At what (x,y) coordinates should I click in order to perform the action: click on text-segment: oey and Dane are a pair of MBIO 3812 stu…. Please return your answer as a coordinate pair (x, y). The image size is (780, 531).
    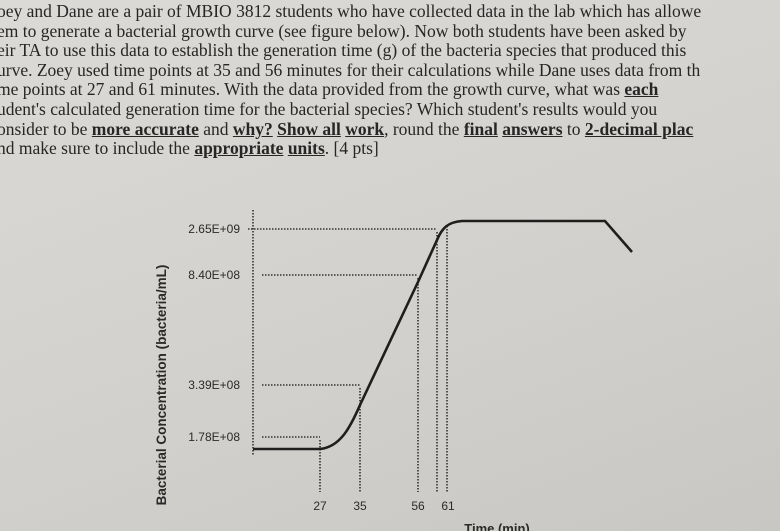
    Looking at the image, I should click on (351, 11).